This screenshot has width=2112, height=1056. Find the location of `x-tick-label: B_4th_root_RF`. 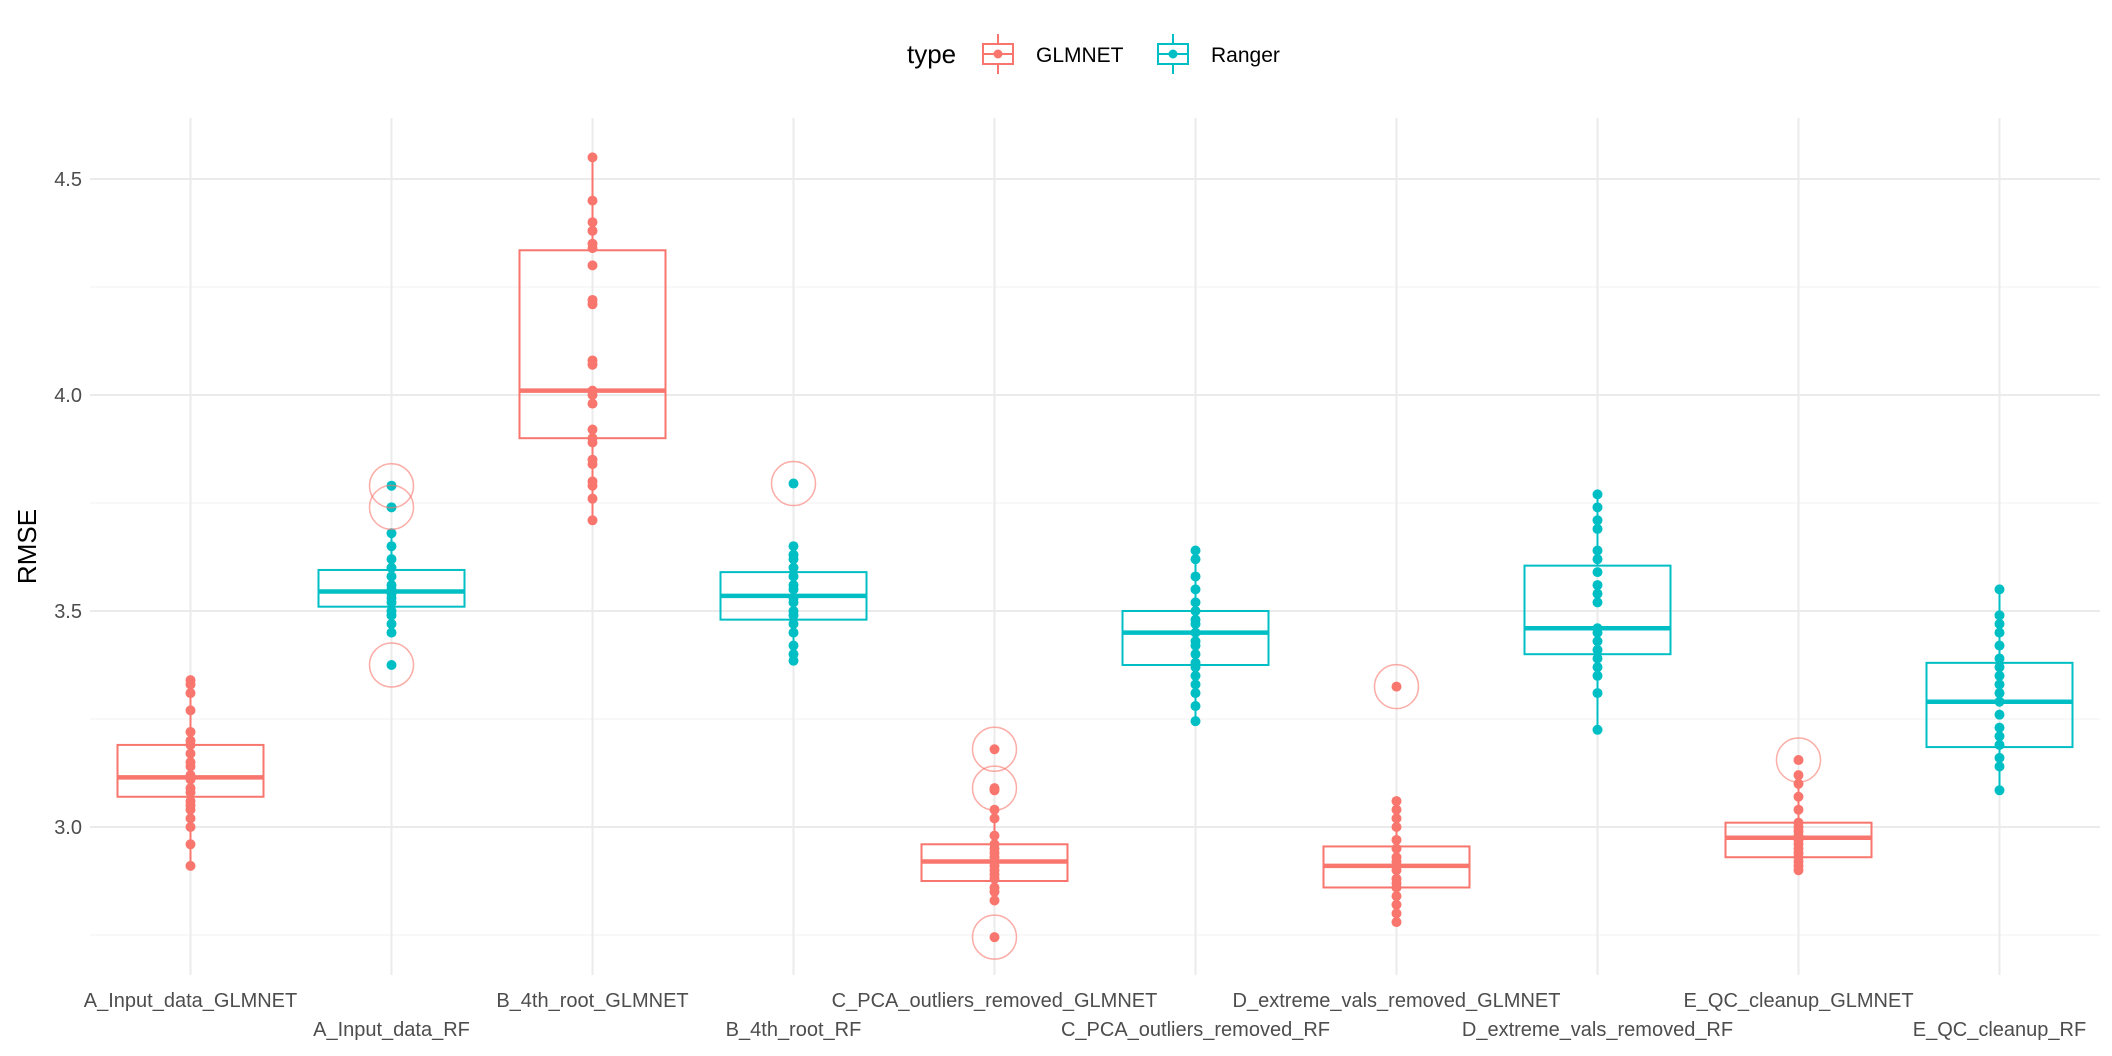

x-tick-label: B_4th_root_RF is located at coordinates (794, 1030).